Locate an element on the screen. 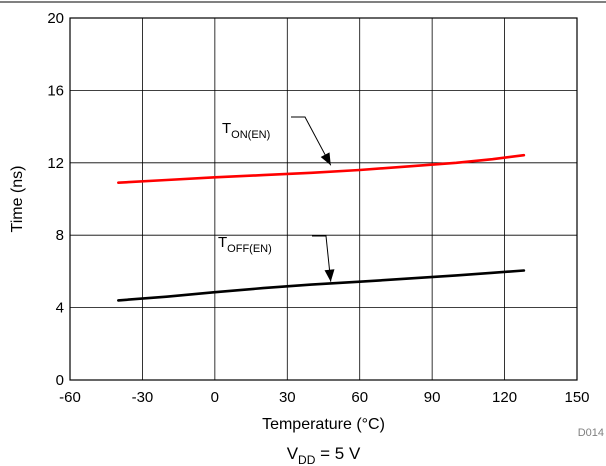  annotation-layer: TON(EN) TOFF(EN) is located at coordinates (276, 199).